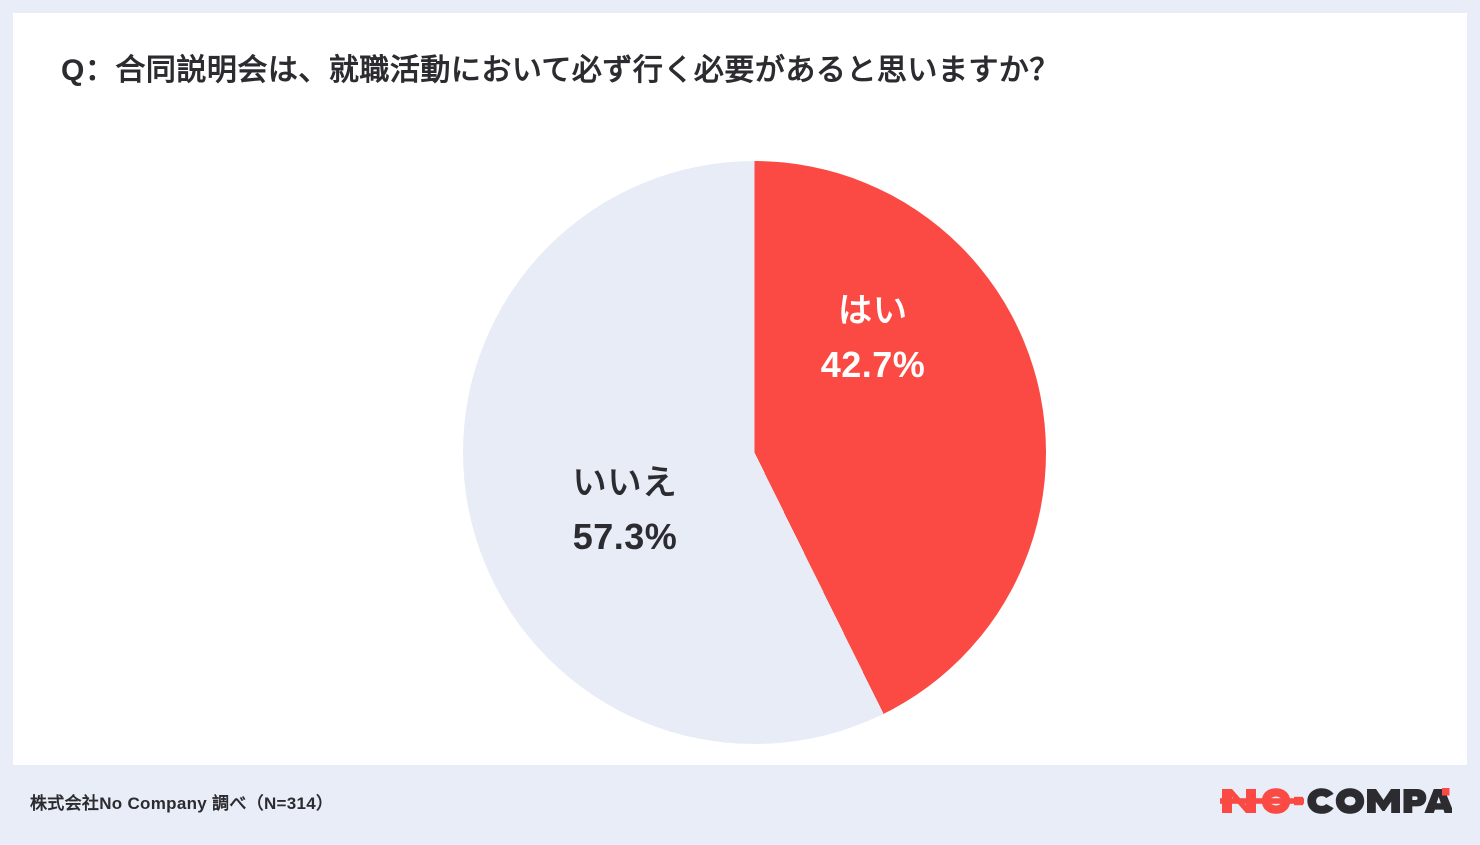 This screenshot has height=845, width=1480. I want to click on source-note: 株式会社No Company 調べ（N=314）, so click(182, 803).